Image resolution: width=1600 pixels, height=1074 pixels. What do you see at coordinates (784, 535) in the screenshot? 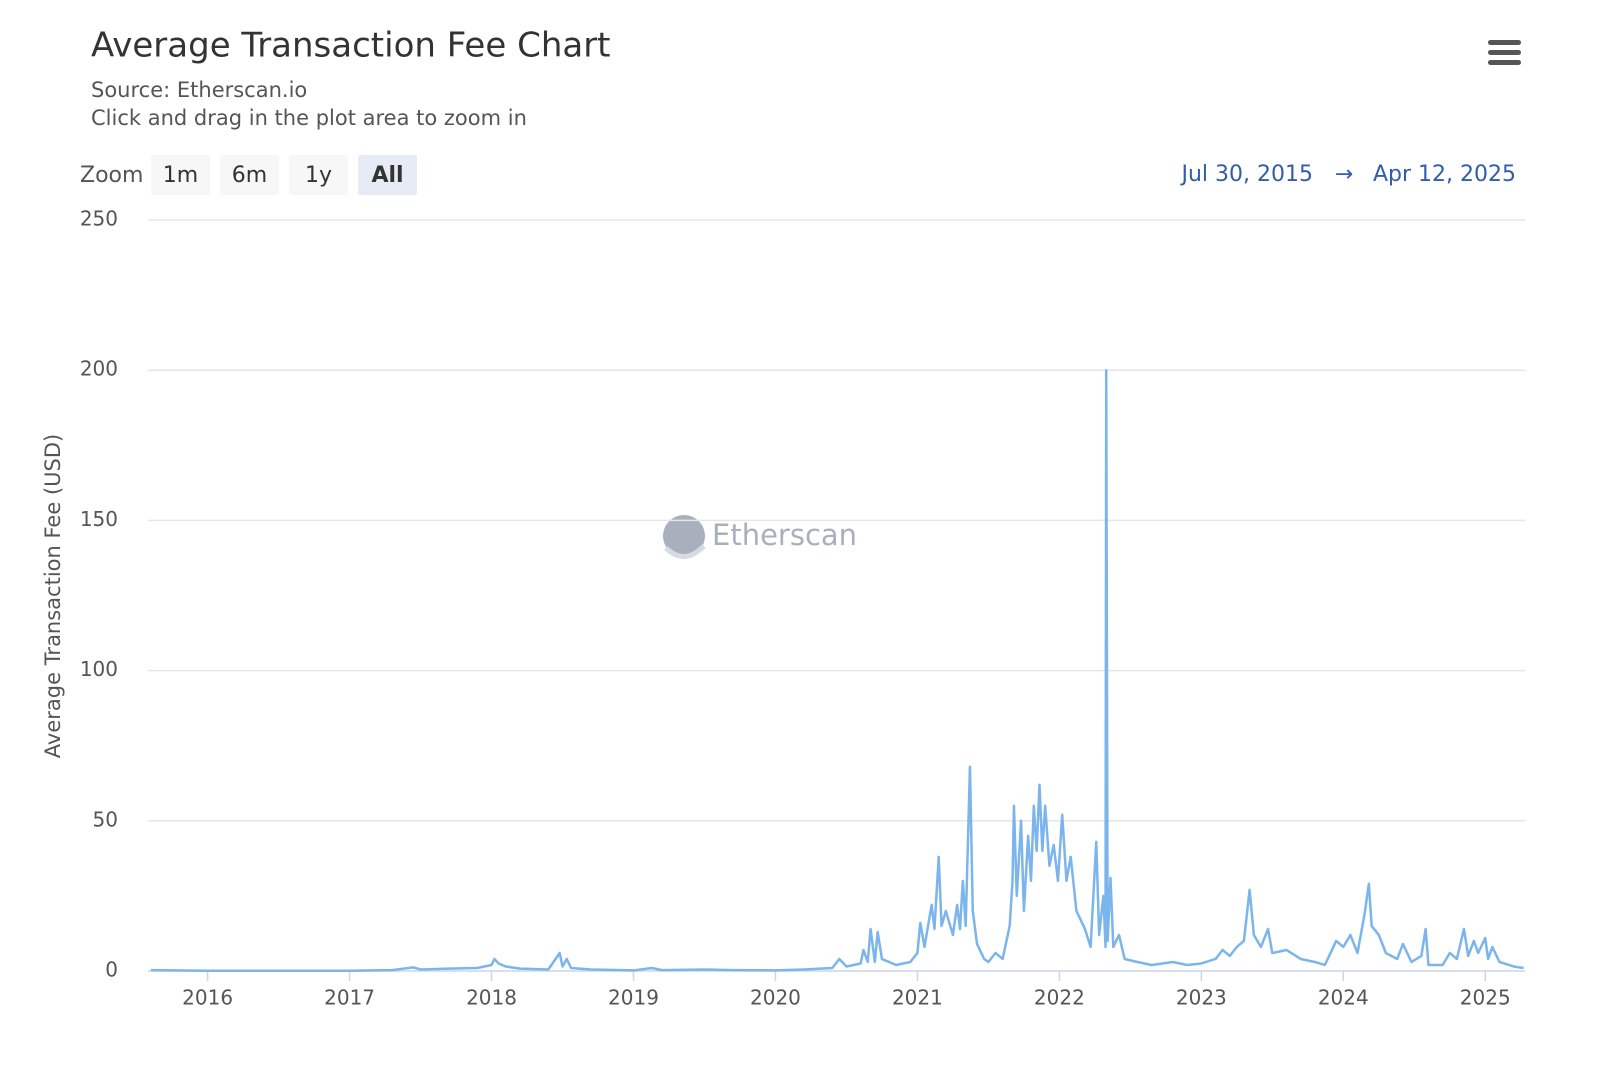
I see `watermark-text: Etherscan` at bounding box center [784, 535].